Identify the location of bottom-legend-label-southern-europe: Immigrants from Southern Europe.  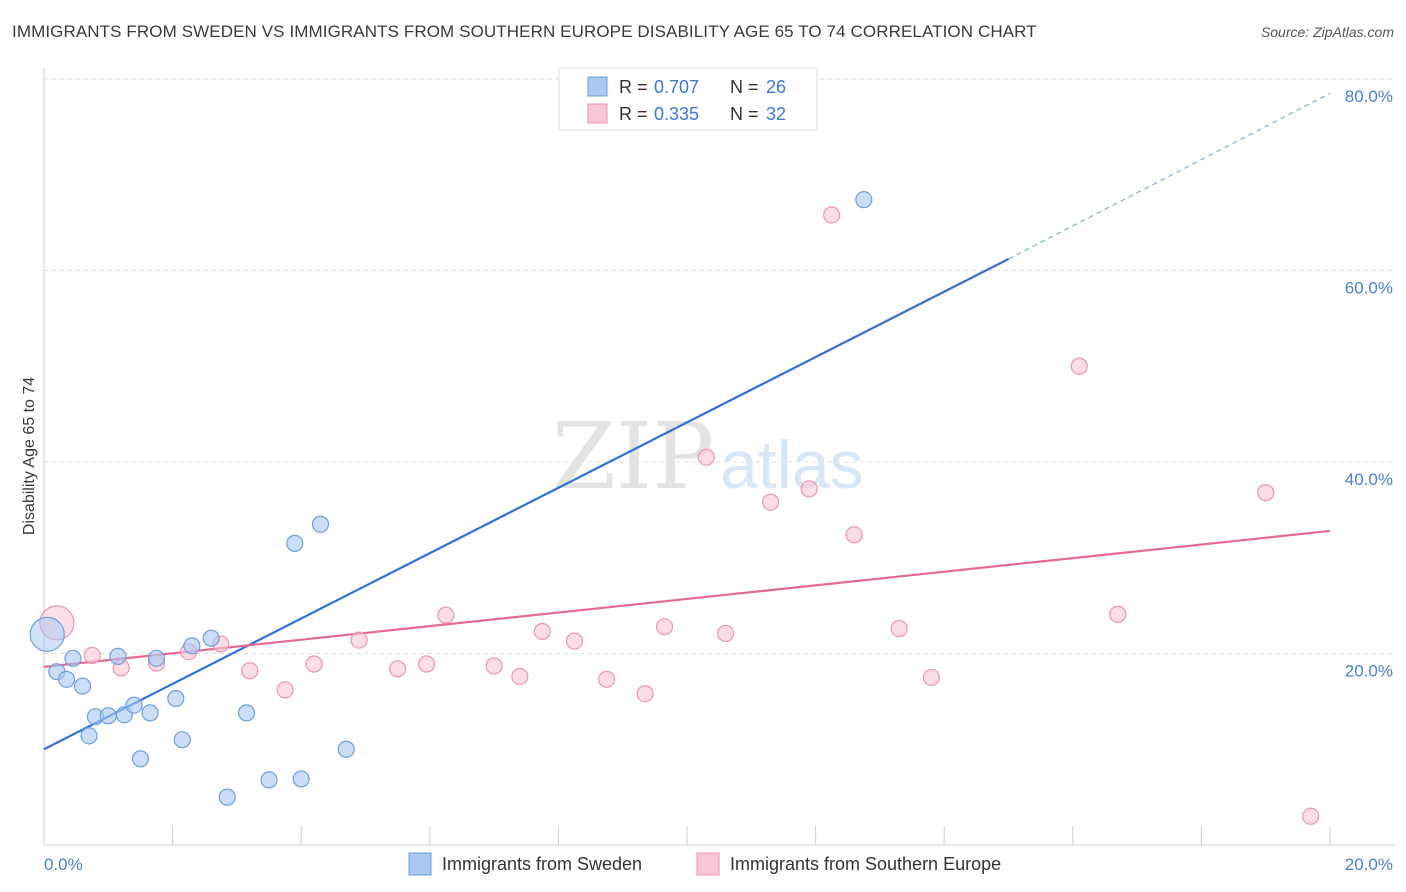
(865, 864).